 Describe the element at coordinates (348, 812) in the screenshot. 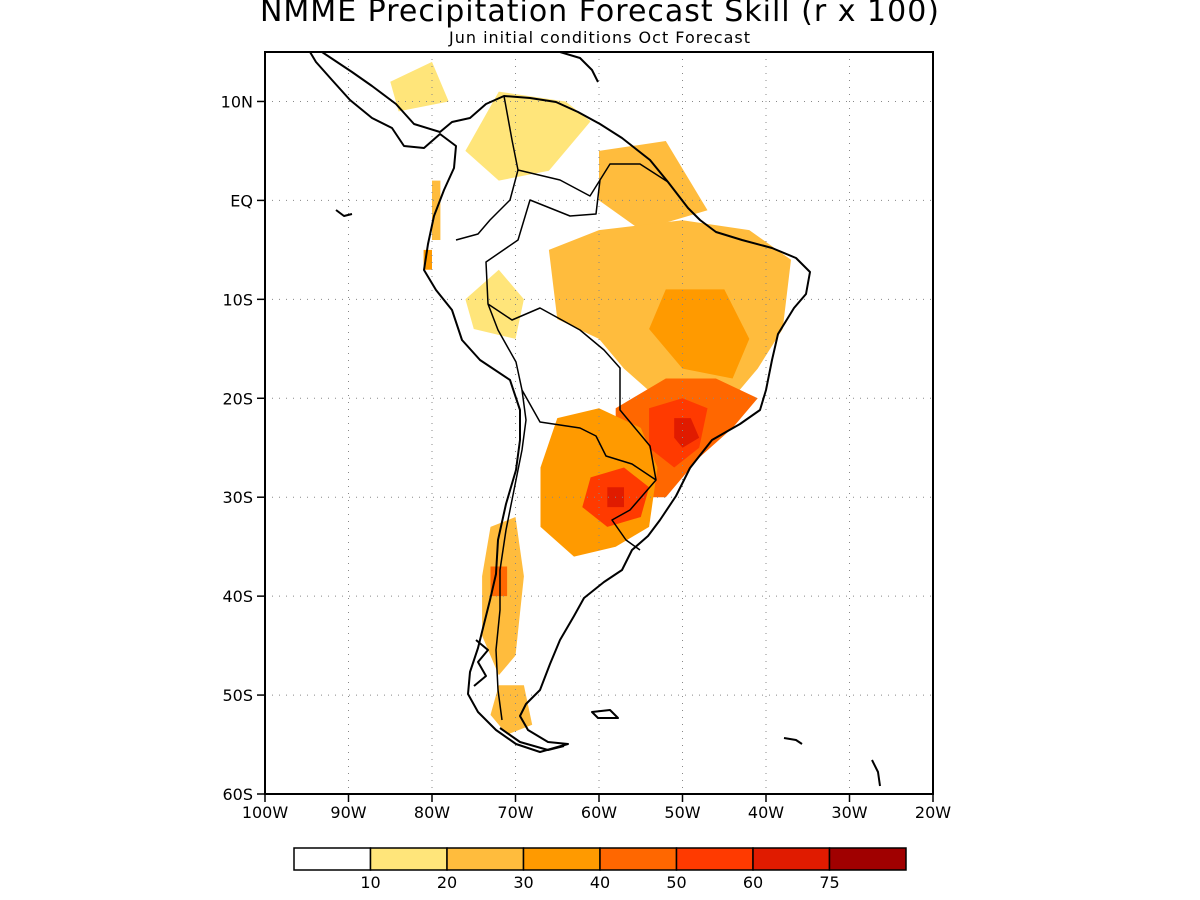

I see `lon-tick-label: 90W` at that location.